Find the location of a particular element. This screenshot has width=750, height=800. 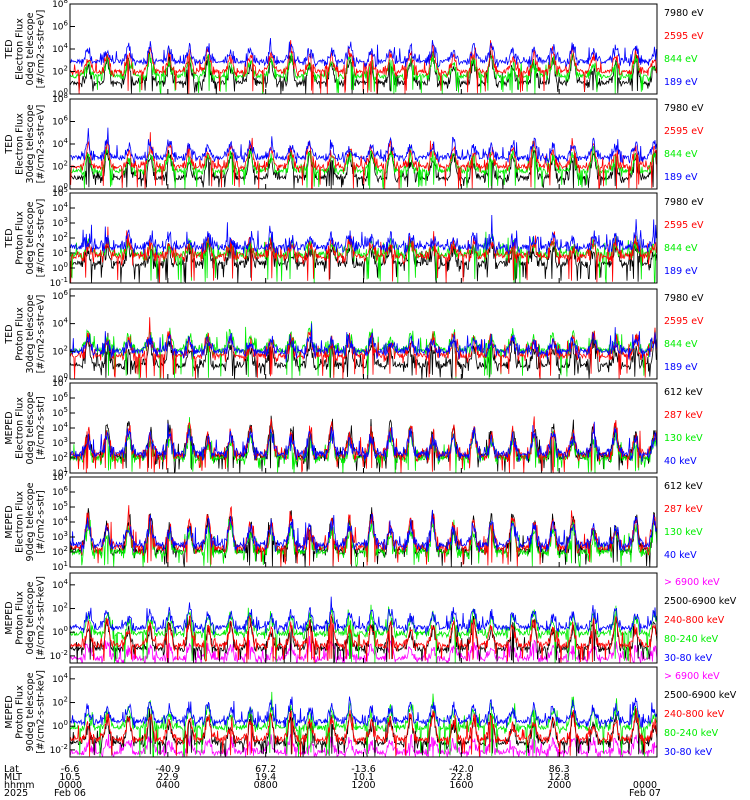

y-axis-label-line: [#/cm2-s-str] is located at coordinates (41, 427).